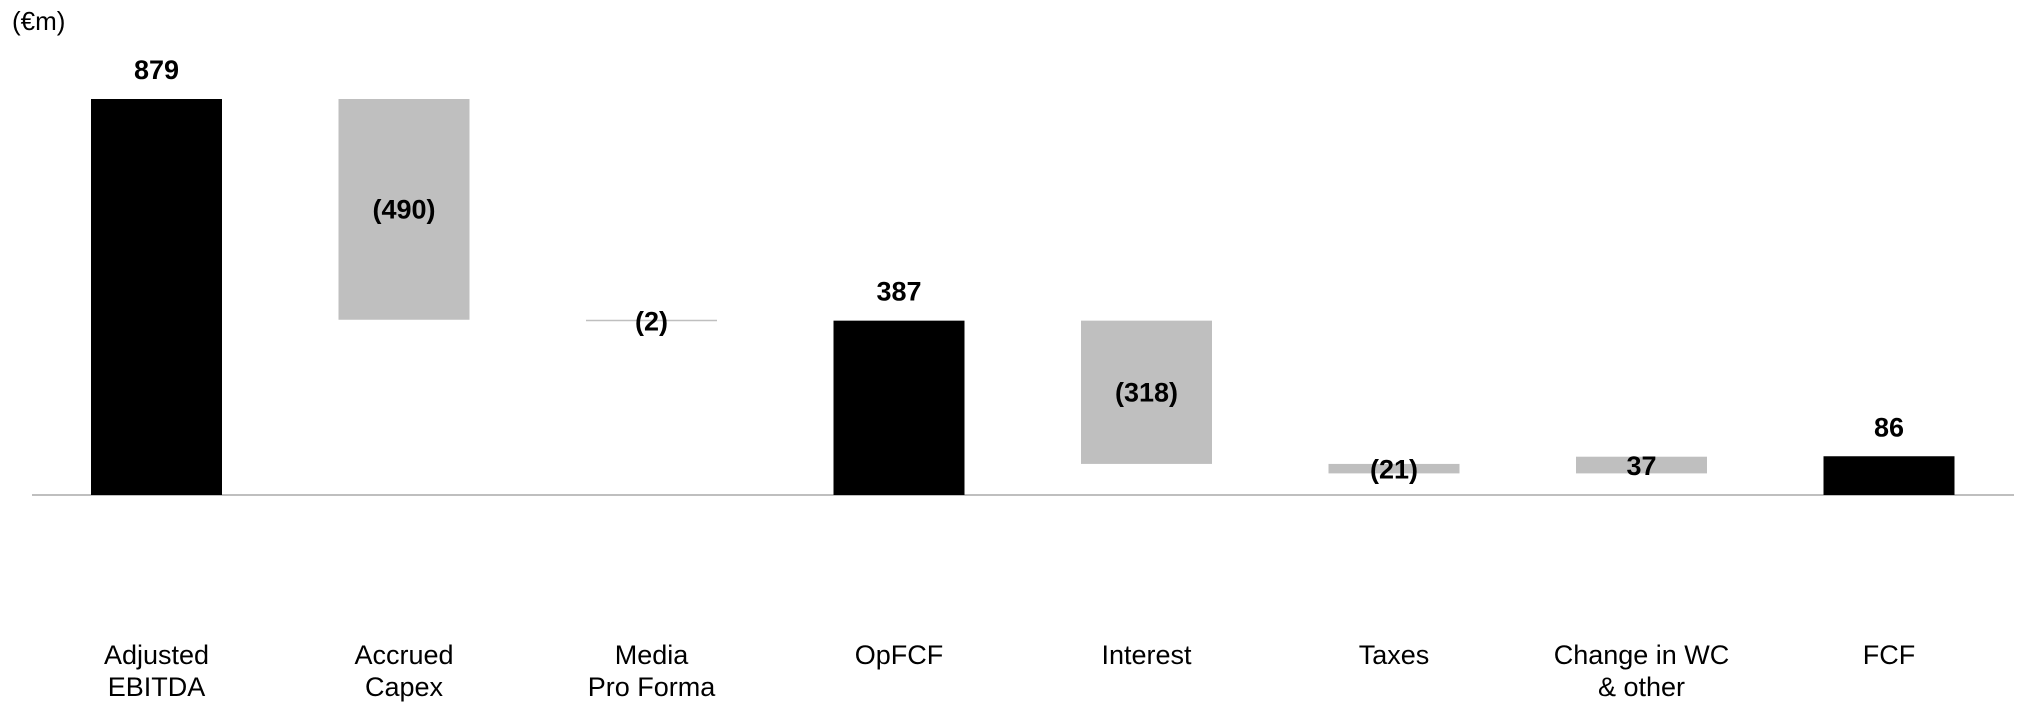 This screenshot has width=2020, height=704. What do you see at coordinates (1394, 655) in the screenshot?
I see `category-label-5-0: Taxes` at bounding box center [1394, 655].